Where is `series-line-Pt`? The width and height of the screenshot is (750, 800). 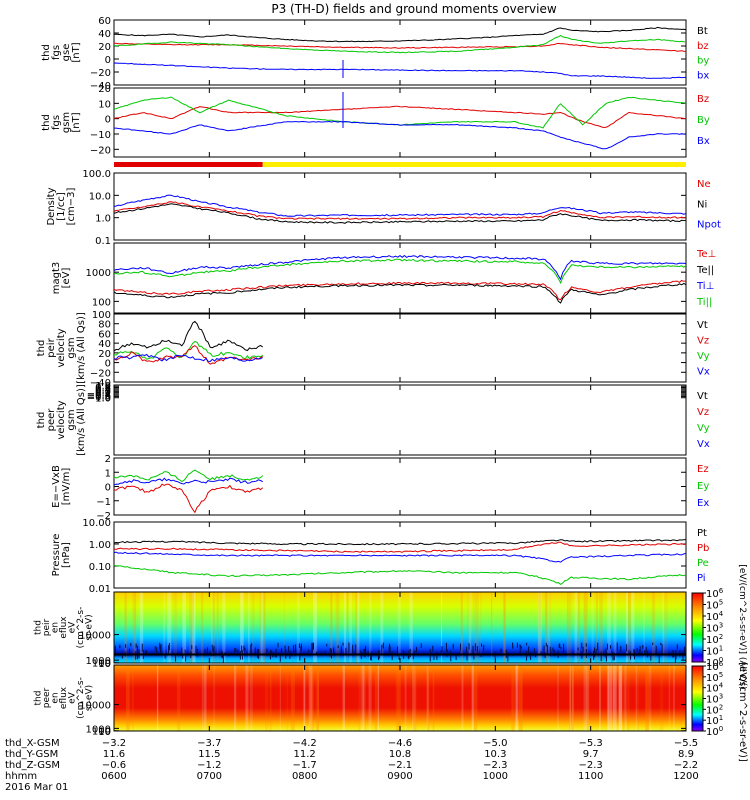 series-line-Pt is located at coordinates (400, 542).